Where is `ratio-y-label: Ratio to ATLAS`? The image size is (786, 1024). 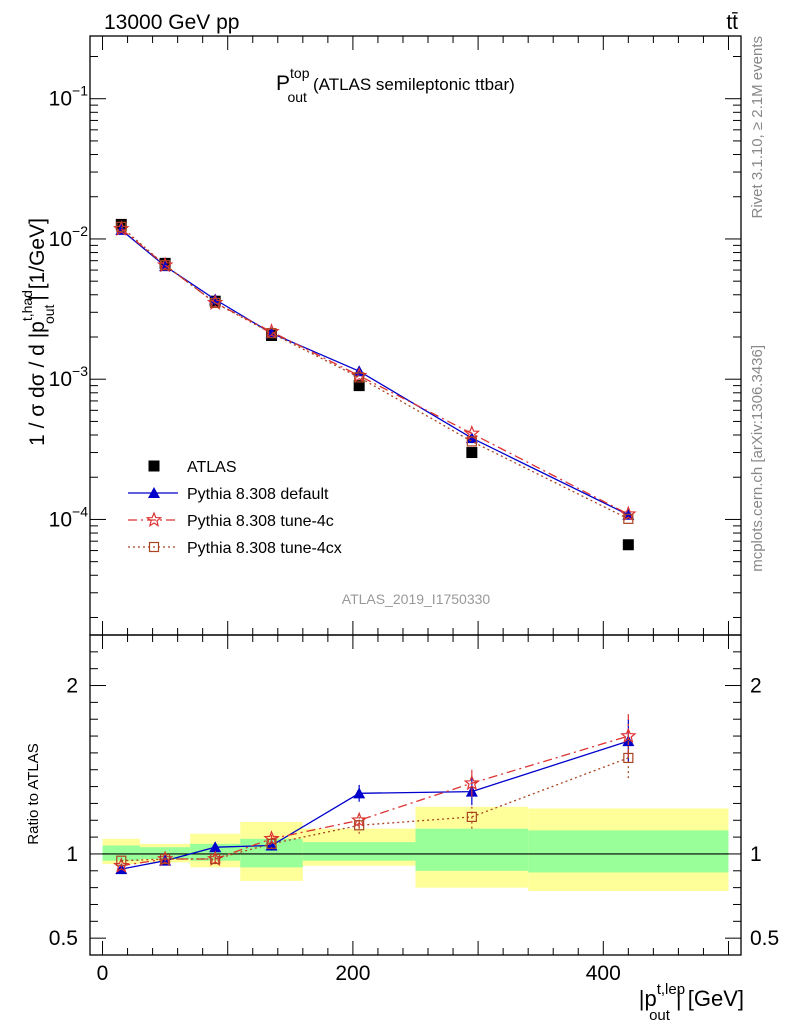
ratio-y-label: Ratio to ATLAS is located at coordinates (33, 793).